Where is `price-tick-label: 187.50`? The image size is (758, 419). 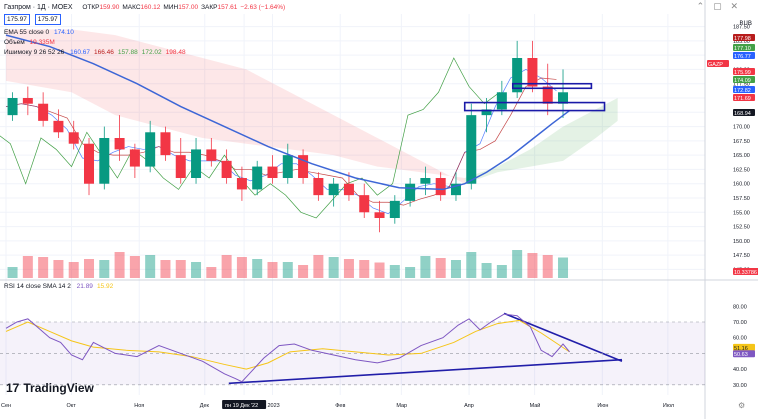 price-tick-label: 187.50 is located at coordinates (741, 28).